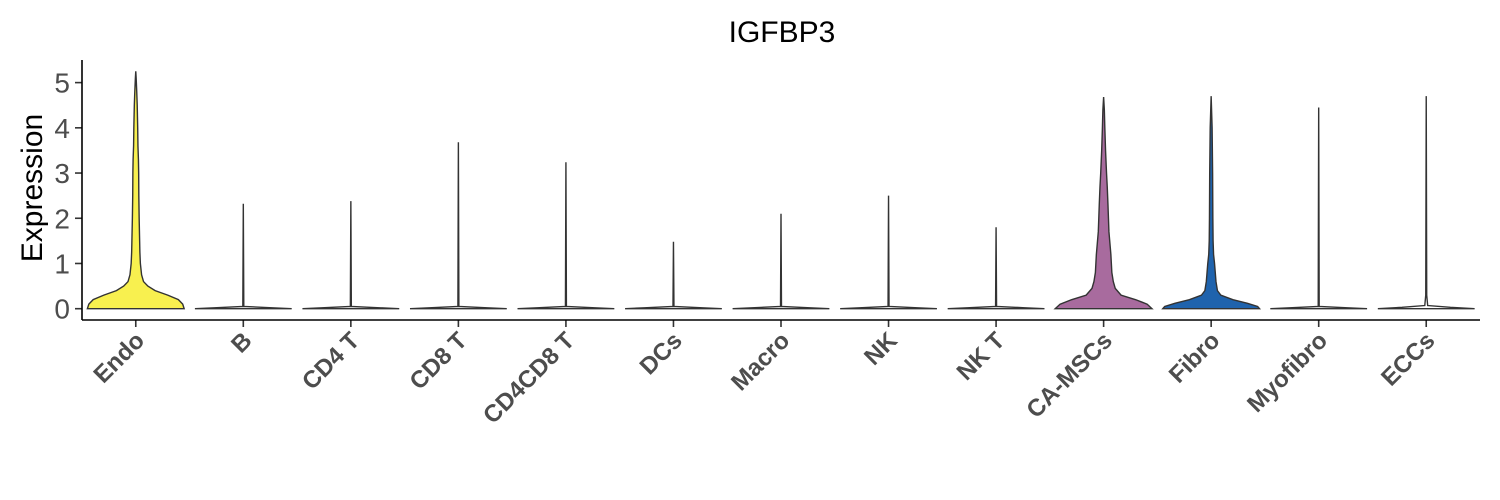 The width and height of the screenshot is (1500, 500). Describe the element at coordinates (62, 263) in the screenshot. I see `y-tick-label: 1` at that location.